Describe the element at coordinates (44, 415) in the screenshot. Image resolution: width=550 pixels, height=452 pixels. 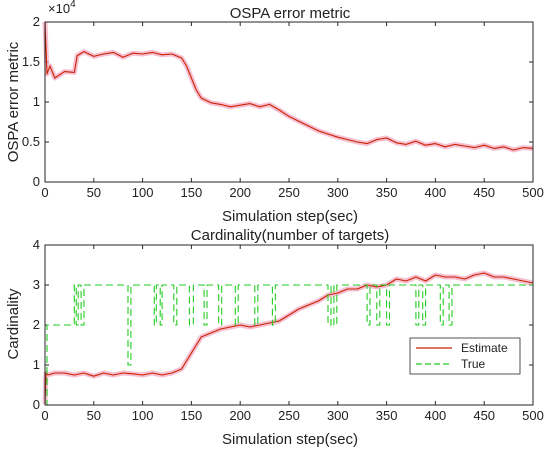
I see `cardinality-x-tick-label: 0` at that location.